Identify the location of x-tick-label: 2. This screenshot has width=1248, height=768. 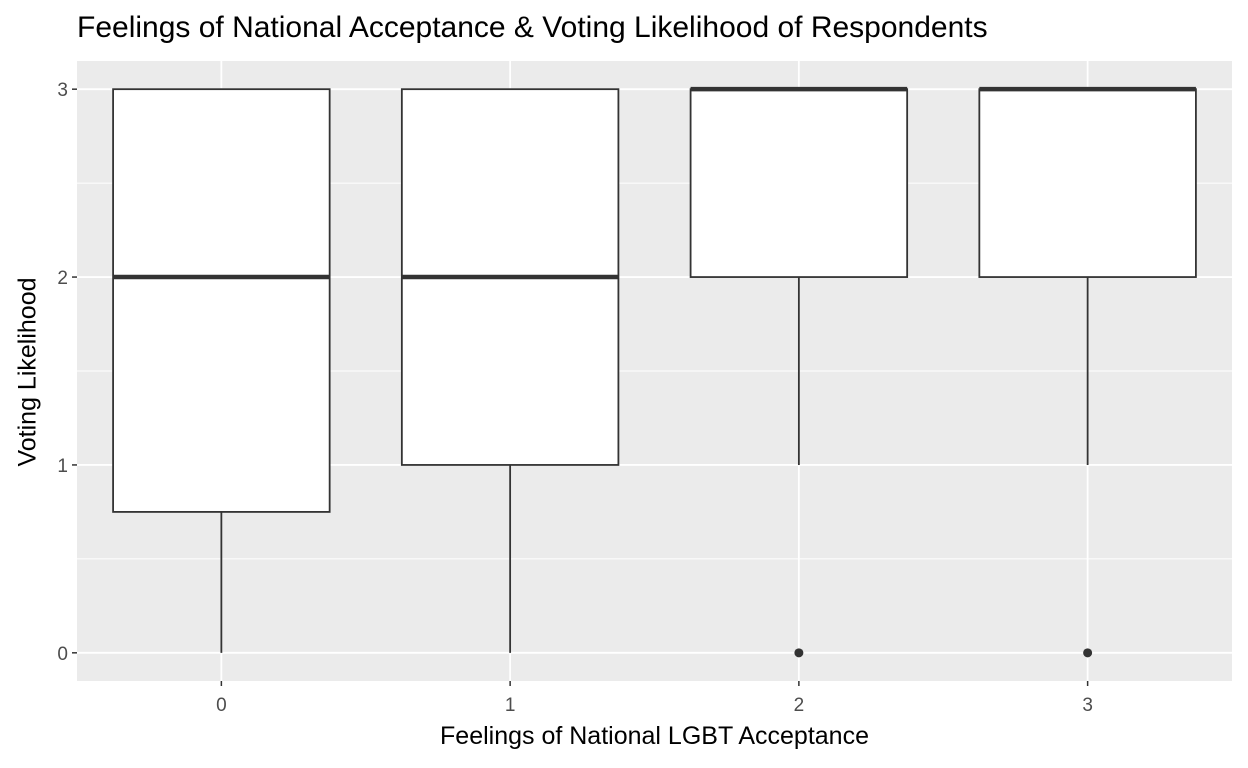
(799, 705).